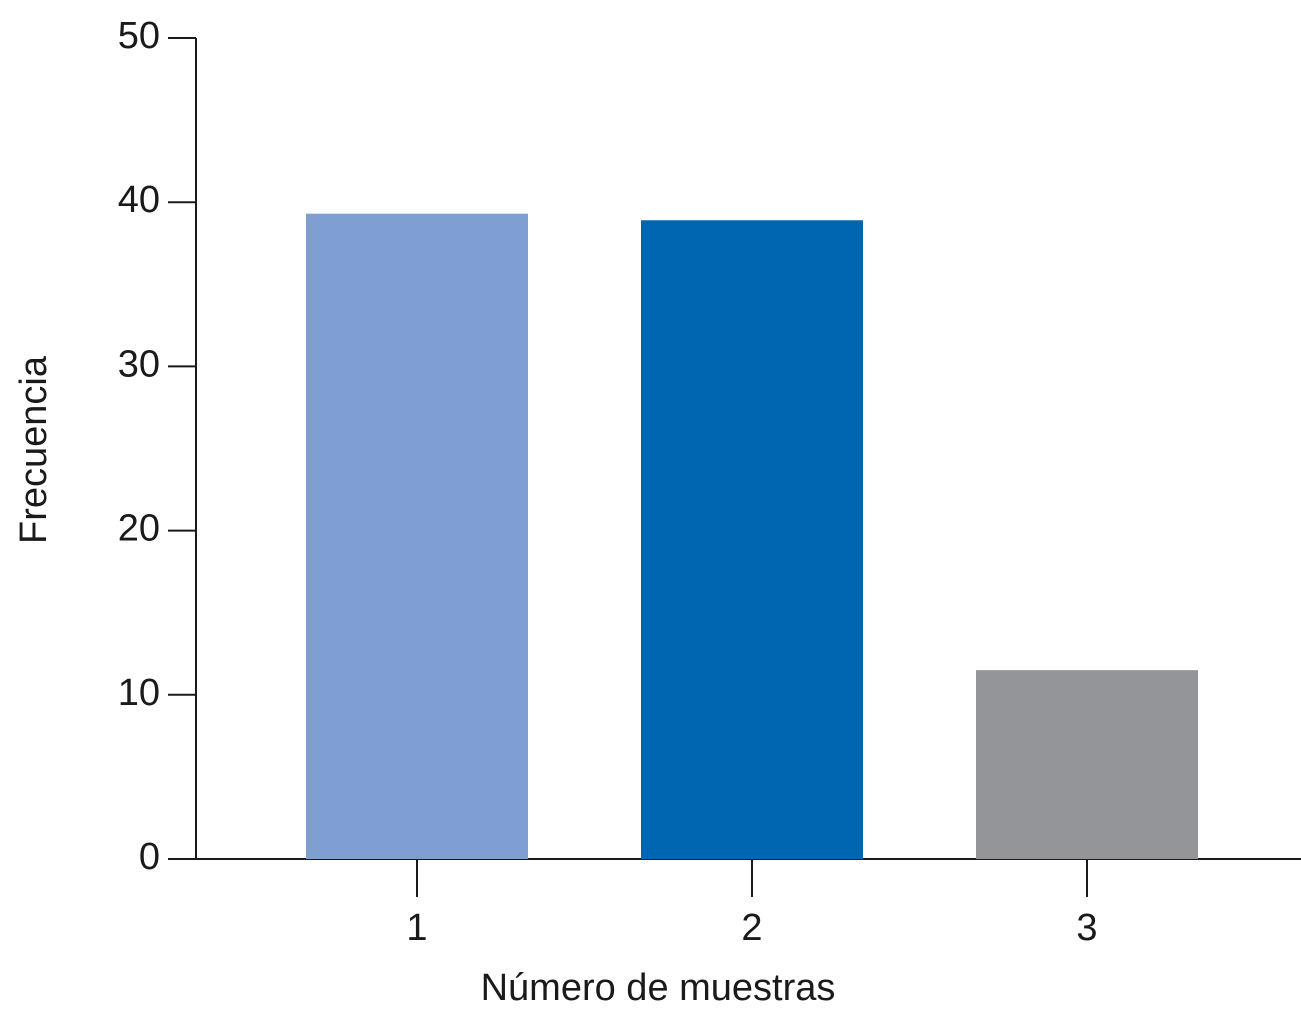  What do you see at coordinates (149, 857) in the screenshot?
I see `y-tick-label: 0` at bounding box center [149, 857].